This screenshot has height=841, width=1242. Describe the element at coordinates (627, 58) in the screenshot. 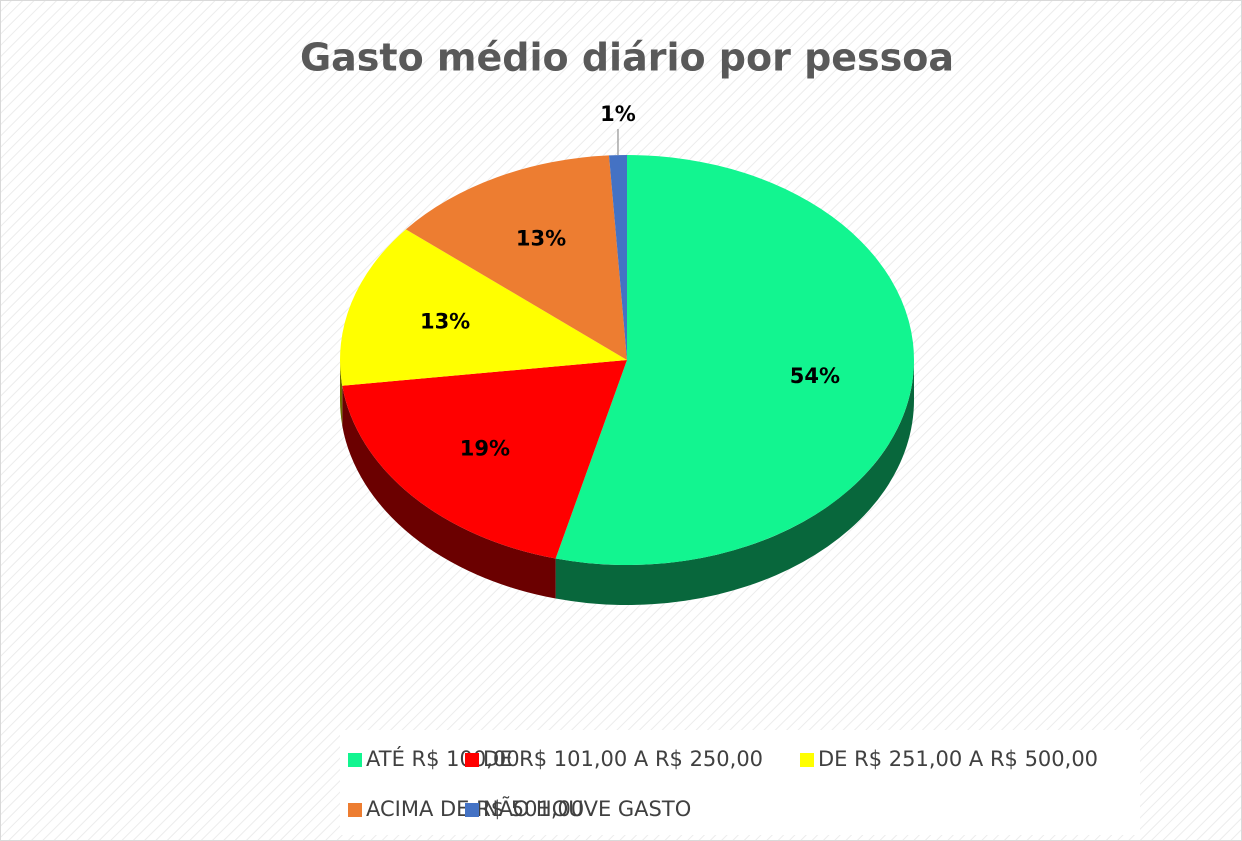

I see `chart-title: Gasto médio diário por pessoa` at that location.